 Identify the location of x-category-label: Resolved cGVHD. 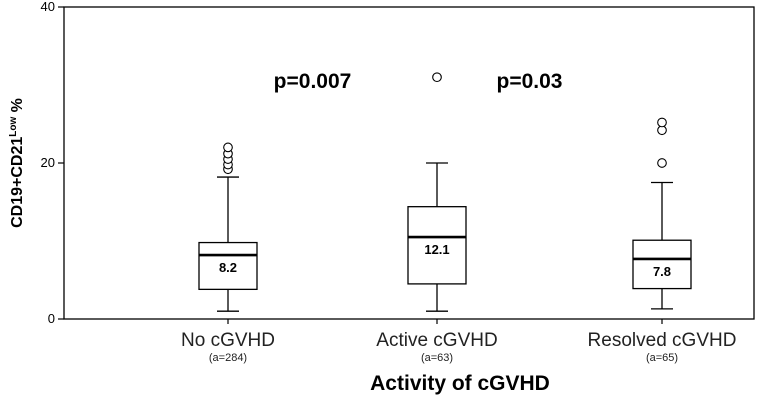
(662, 340).